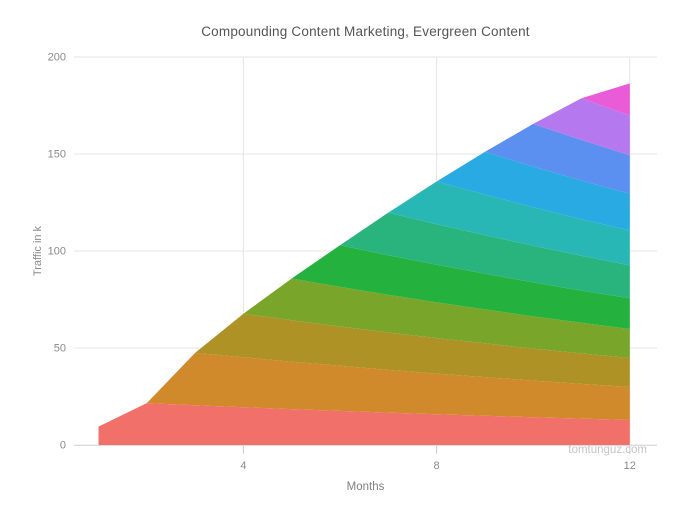 Image resolution: width=699 pixels, height=509 pixels. Describe the element at coordinates (60, 349) in the screenshot. I see `y-tick-label: 50` at that location.